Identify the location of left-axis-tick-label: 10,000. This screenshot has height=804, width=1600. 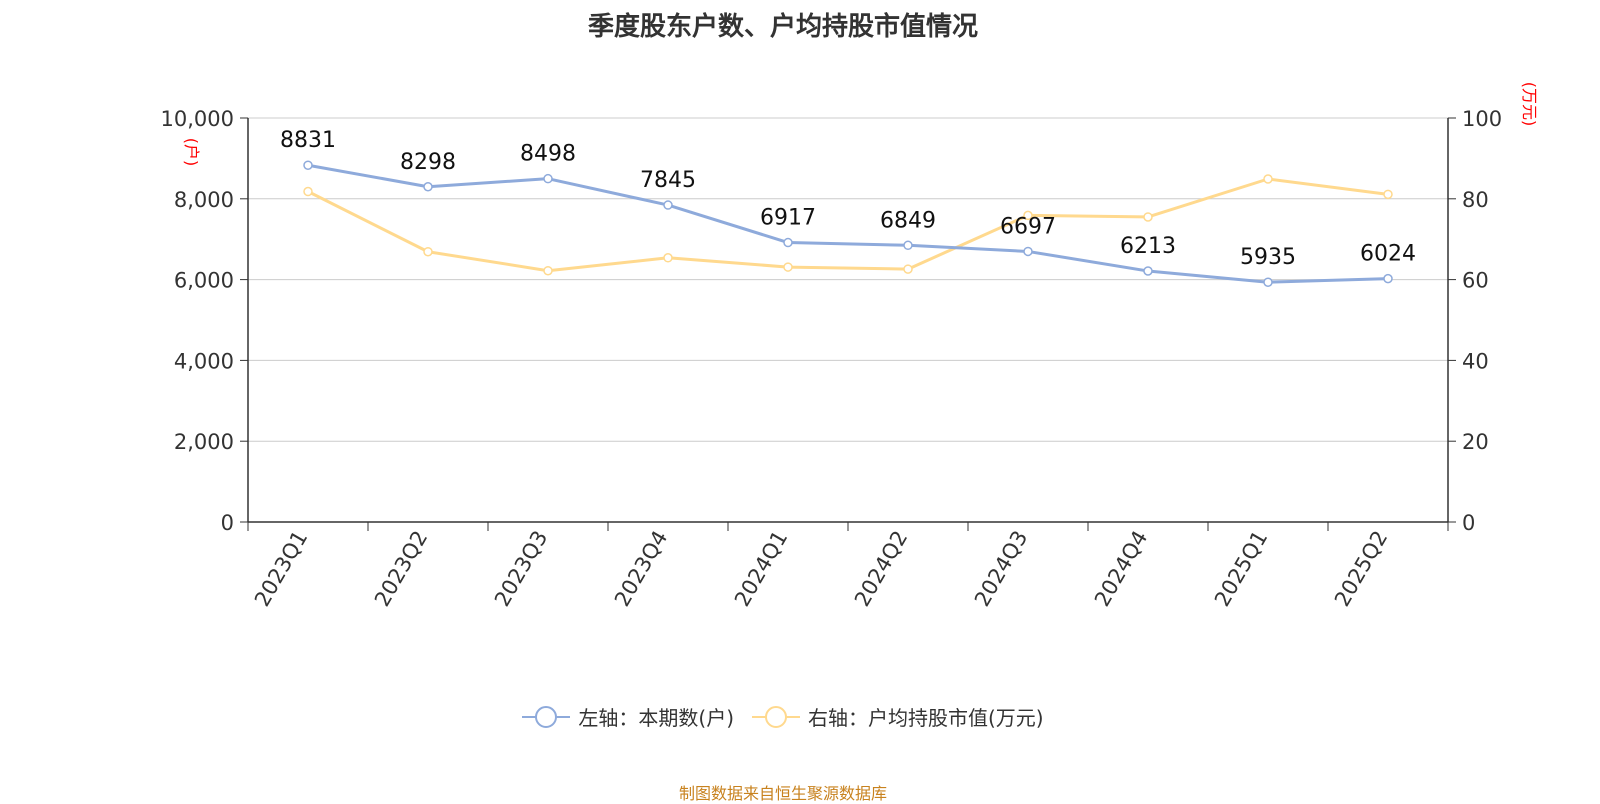
(197, 119).